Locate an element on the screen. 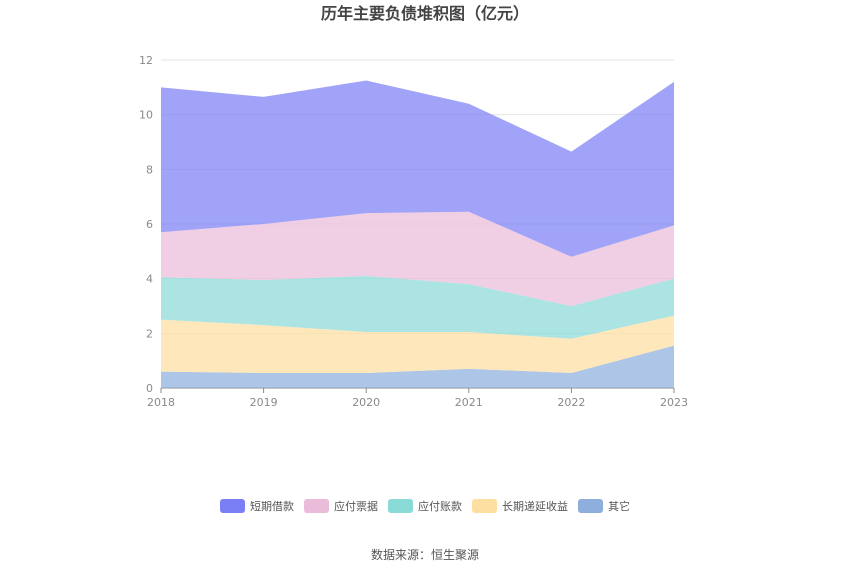 Image resolution: width=850 pixels, height=575 pixels. x-tick-label: 2019 is located at coordinates (264, 402).